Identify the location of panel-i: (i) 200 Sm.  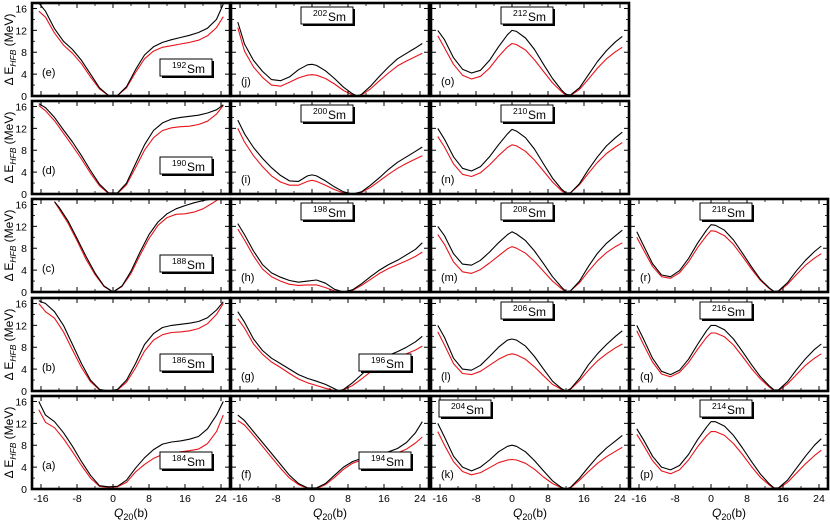
(330, 147).